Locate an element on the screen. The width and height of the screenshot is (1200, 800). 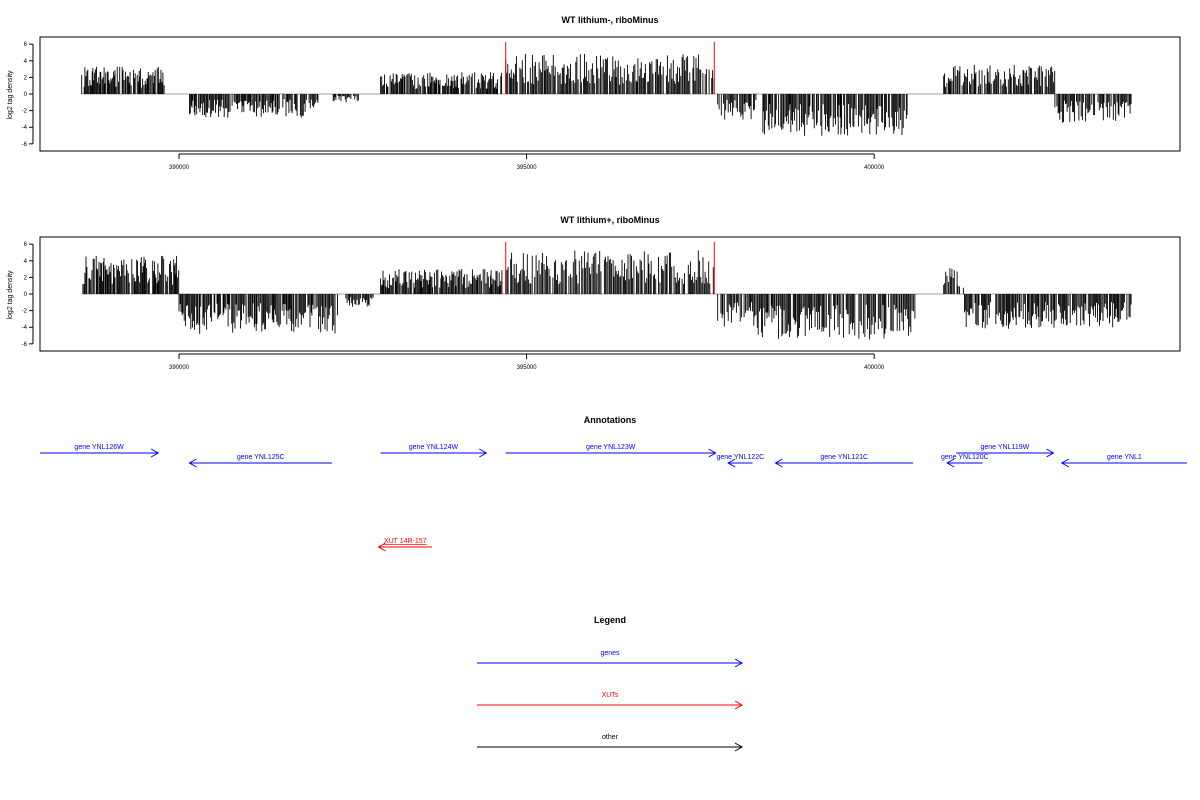
panel1-axes: -6 -4 -2 0 2 4 6 390000 395000 400000 is located at coordinates (453, 106).